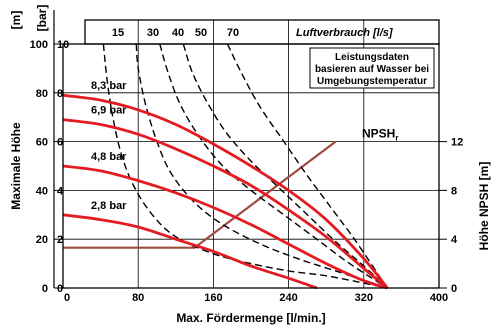 This screenshot has width=495, height=327. Describe the element at coordinates (16, 20) in the screenshot. I see `left-axis-unit-m: [m]` at that location.